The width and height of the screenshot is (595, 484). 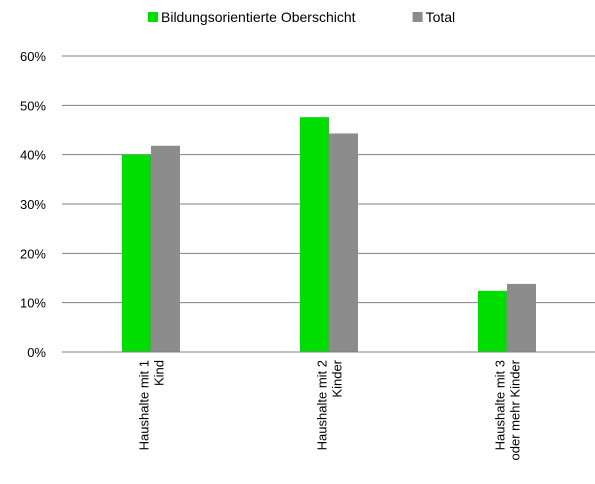 I want to click on category-label: Haushalte mit 2 Kinder, so click(x=330, y=404).